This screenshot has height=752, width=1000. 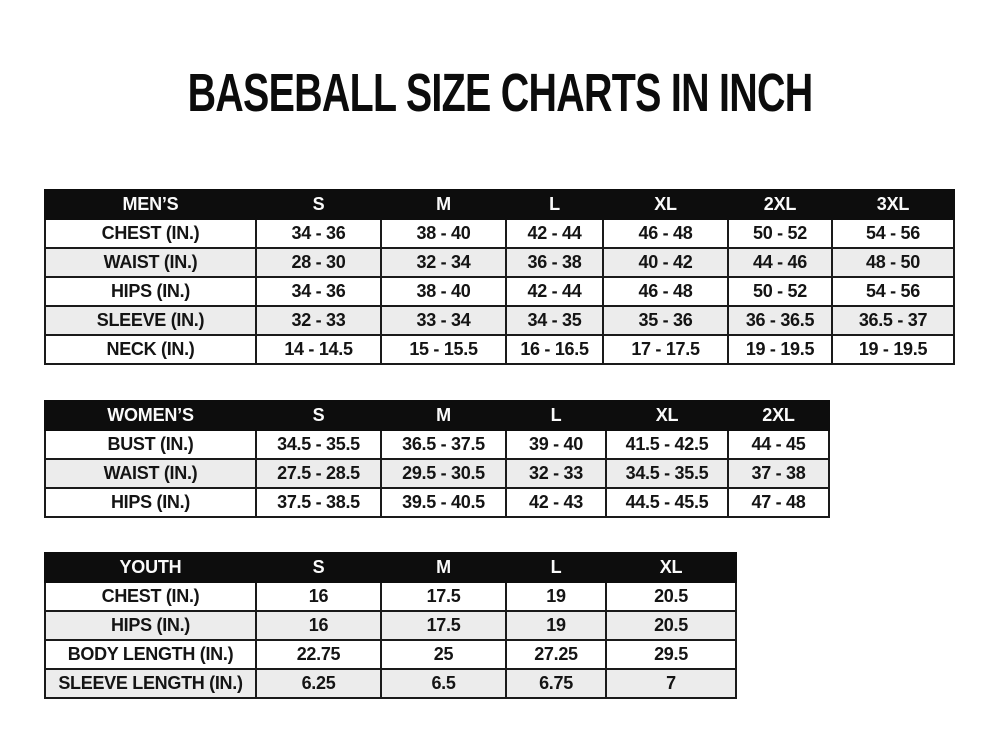 I want to click on size-value: 27.25, so click(x=556, y=654).